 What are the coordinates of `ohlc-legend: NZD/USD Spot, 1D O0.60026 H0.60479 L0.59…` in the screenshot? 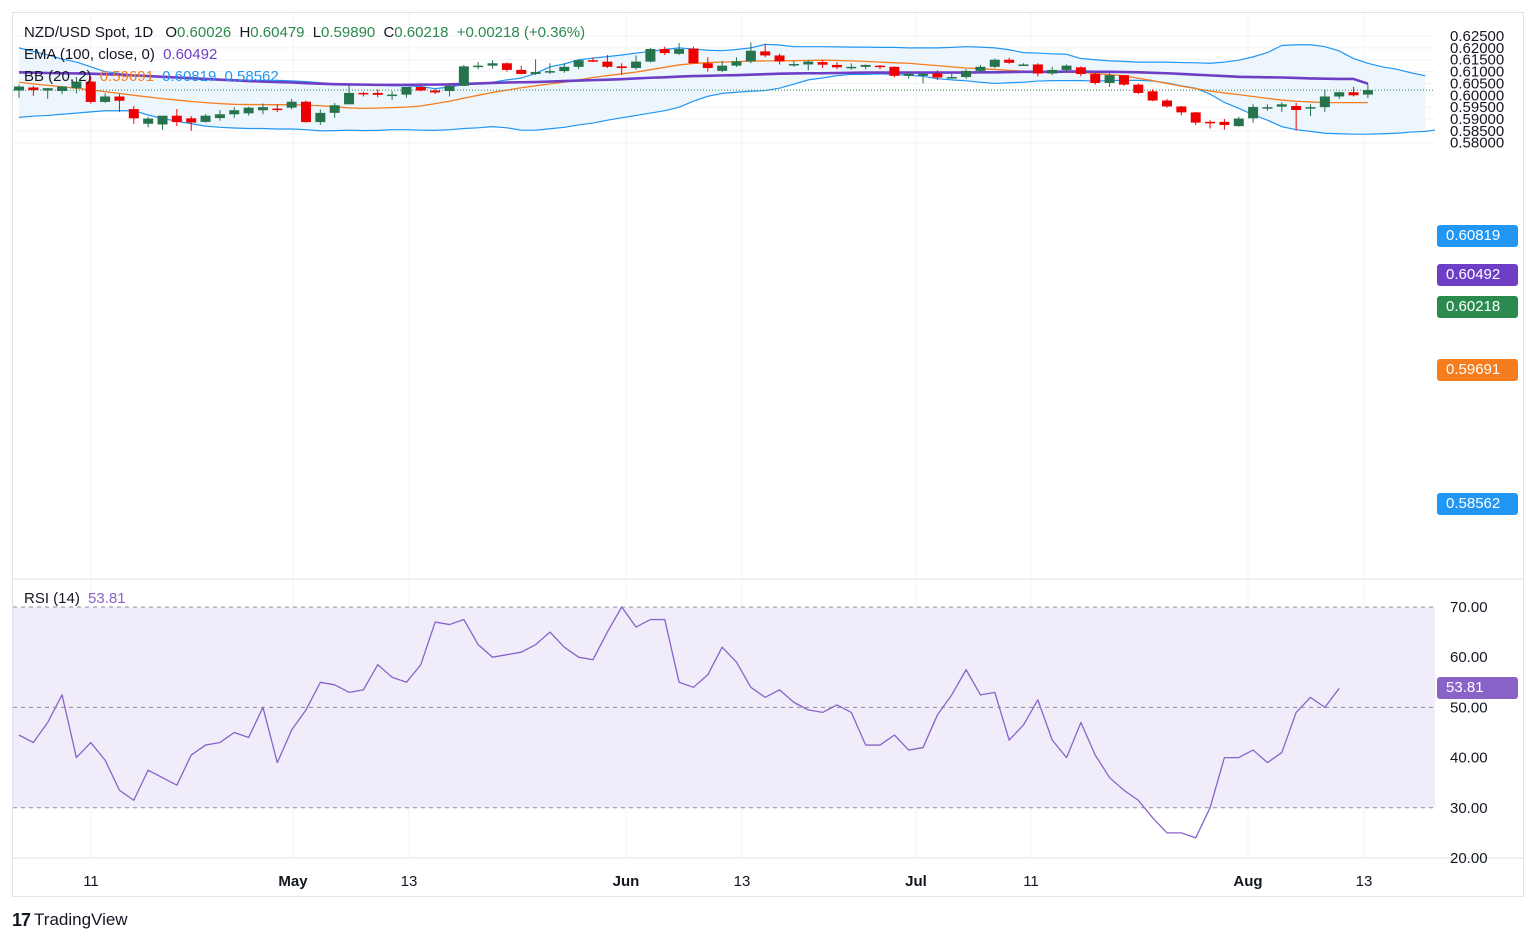 It's located at (306, 32).